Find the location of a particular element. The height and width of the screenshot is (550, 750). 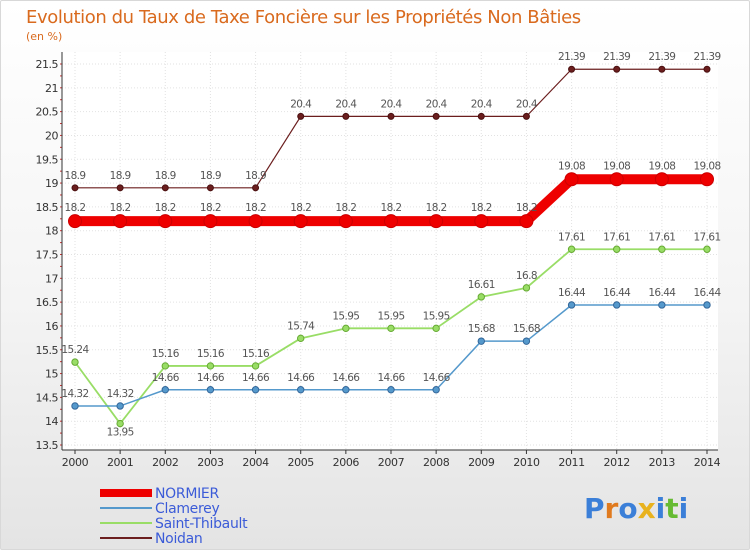

logo-letter: r is located at coordinates (612, 508).